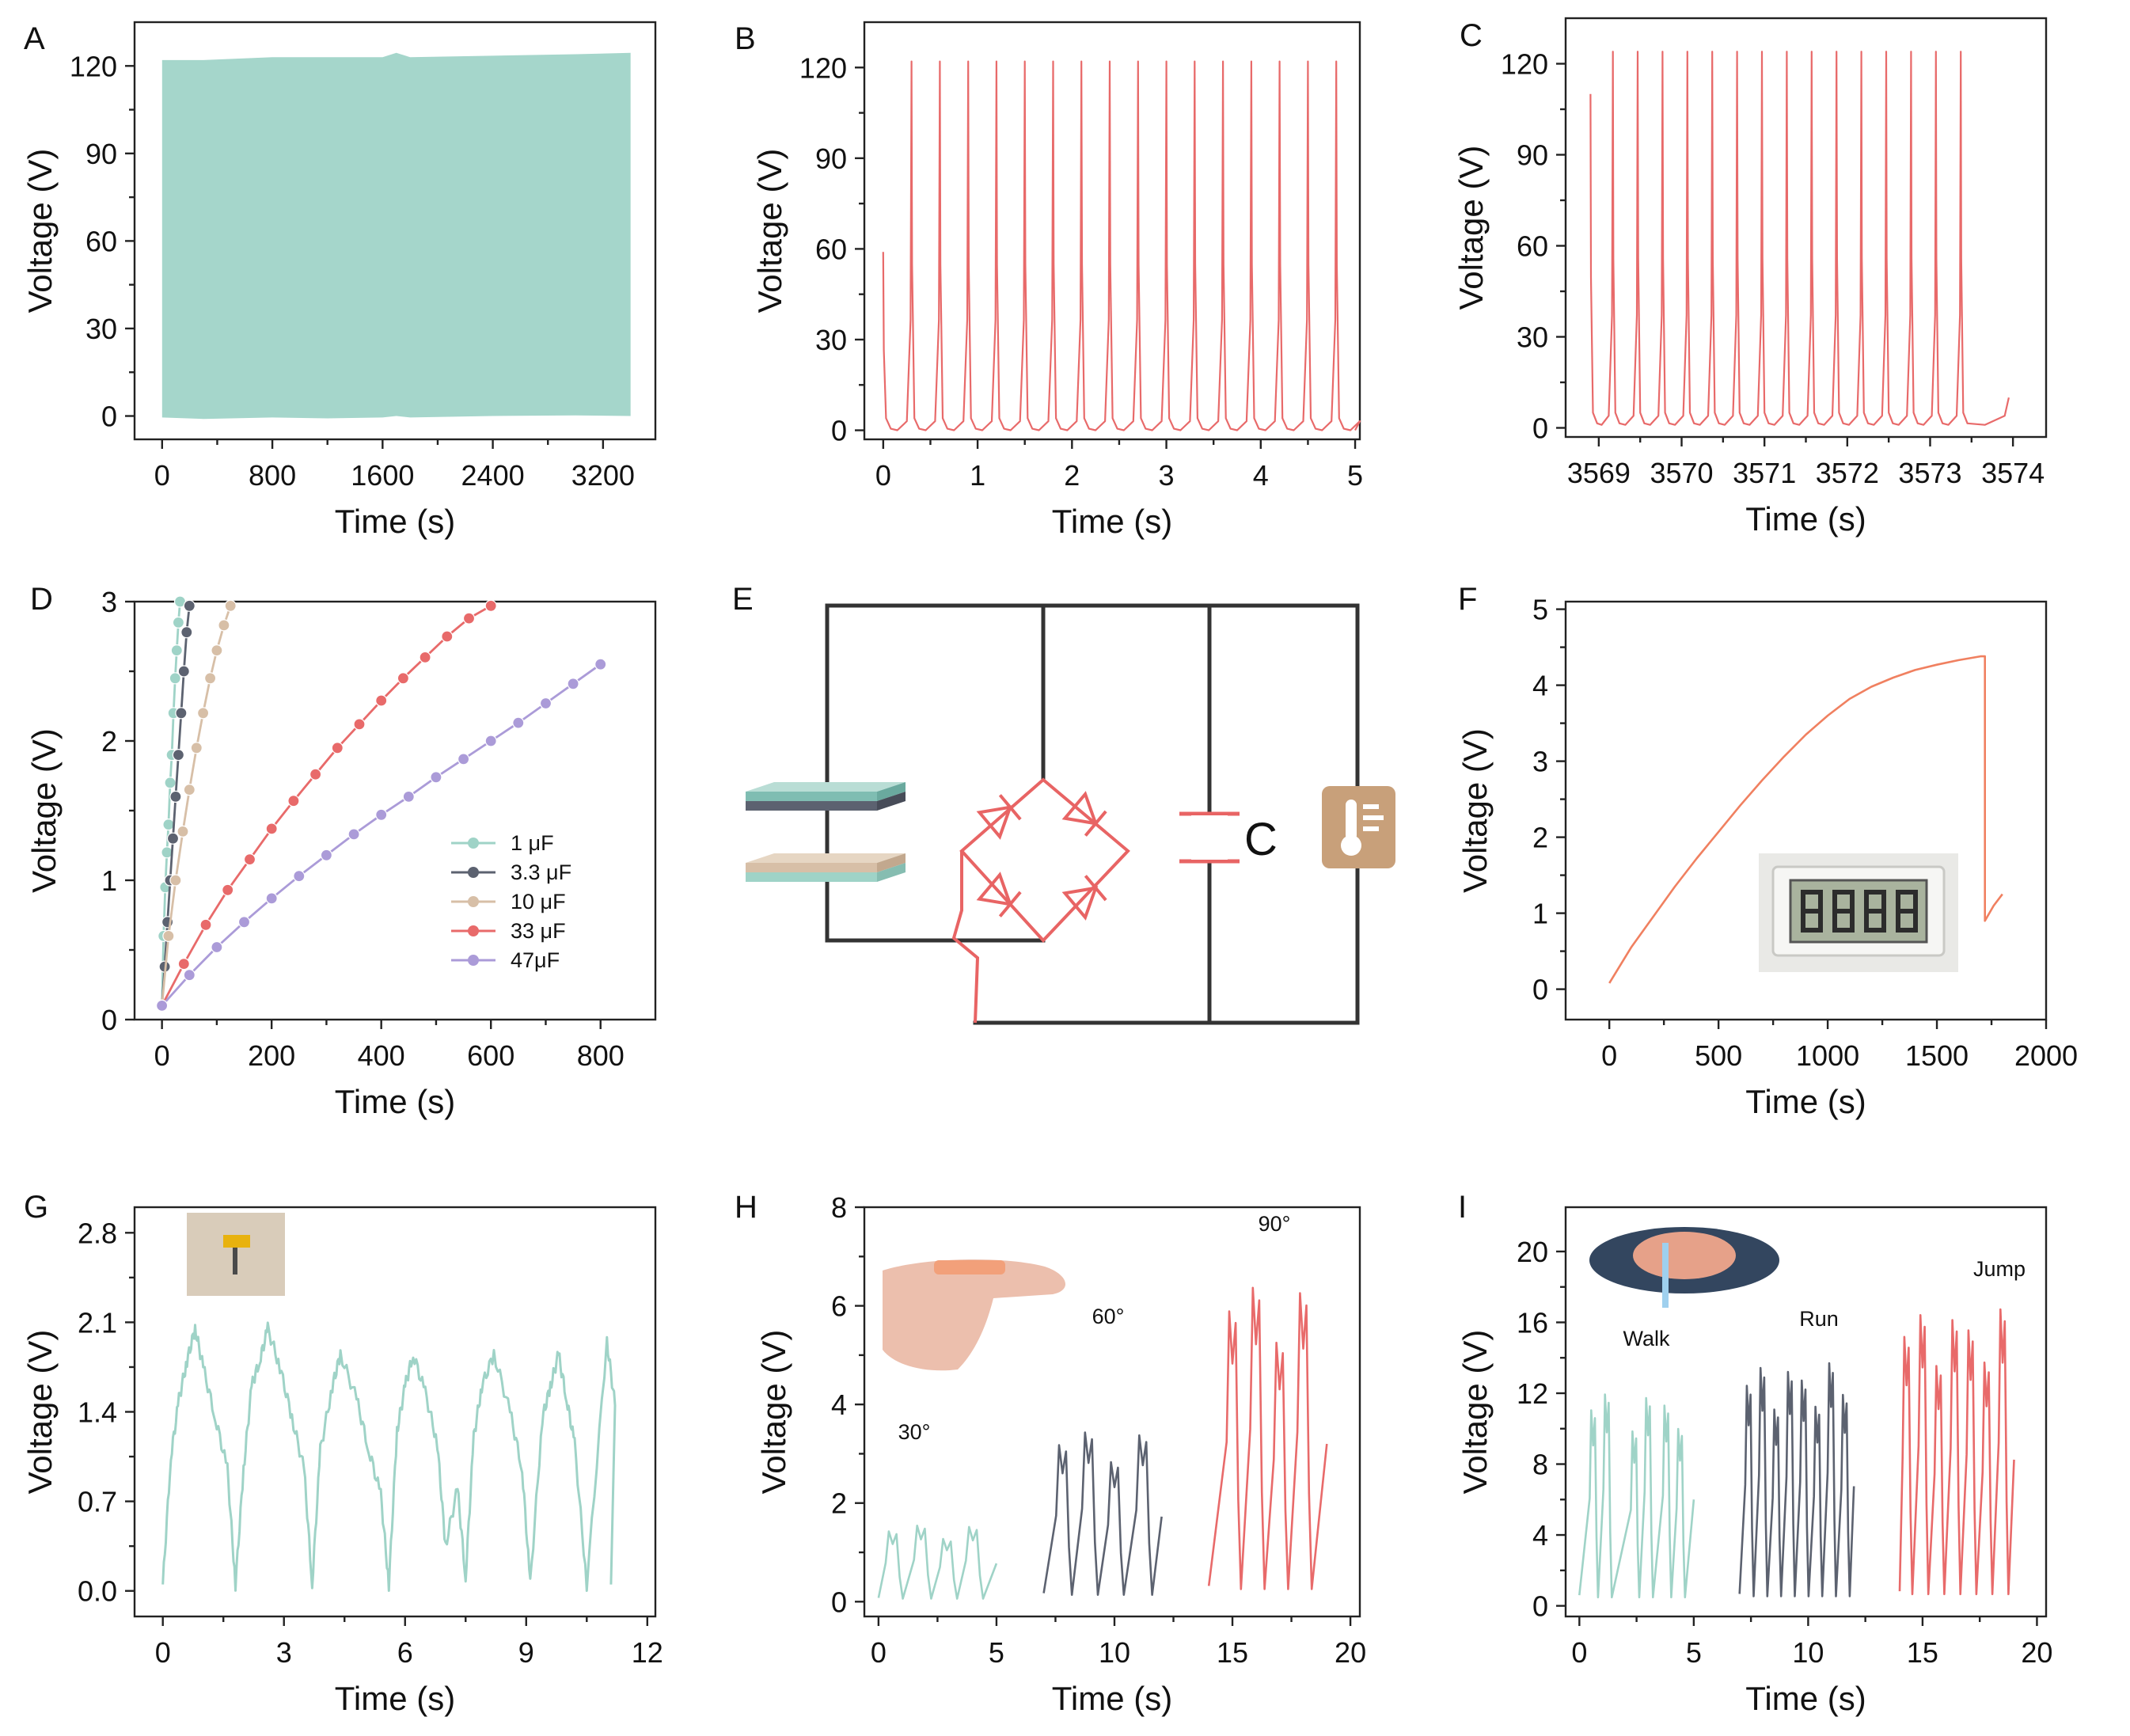 Image resolution: width=2130 pixels, height=1736 pixels. Describe the element at coordinates (1540, 610) in the screenshot. I see `y-tick-label: 5` at that location.